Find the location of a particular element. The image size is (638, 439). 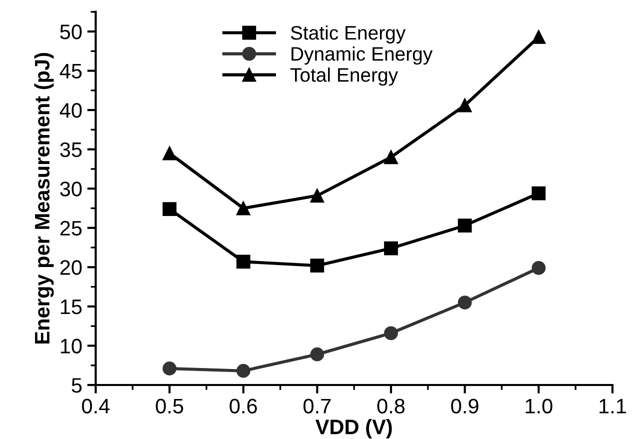

y-tick-label: 25 is located at coordinates (71, 228).